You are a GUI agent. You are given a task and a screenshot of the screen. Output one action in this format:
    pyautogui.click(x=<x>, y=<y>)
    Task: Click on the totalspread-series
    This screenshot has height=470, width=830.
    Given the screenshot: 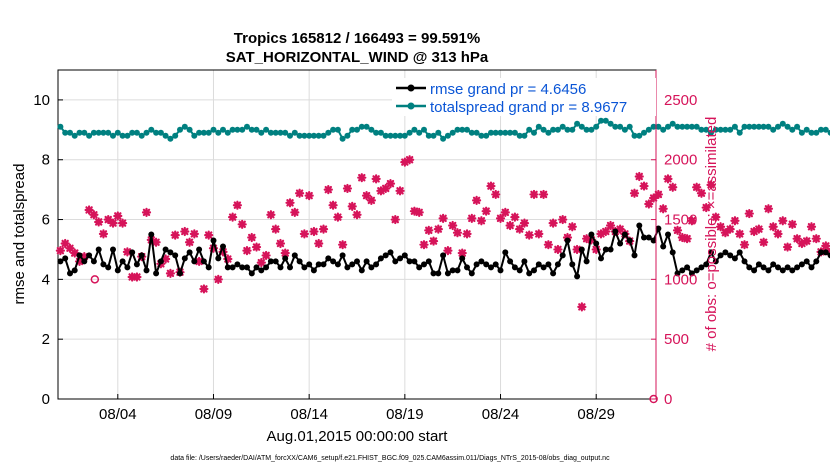 What is the action you would take?
    pyautogui.click(x=443, y=129)
    